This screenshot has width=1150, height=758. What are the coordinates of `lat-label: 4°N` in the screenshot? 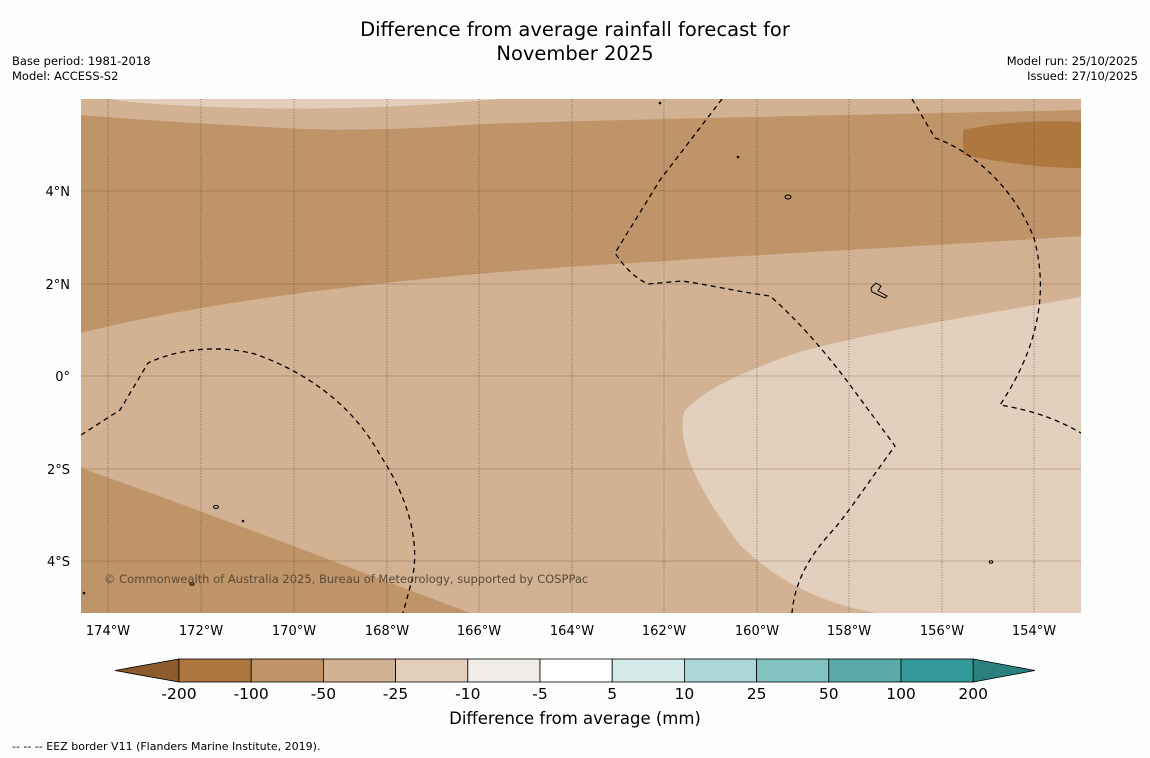 It's located at (58, 192).